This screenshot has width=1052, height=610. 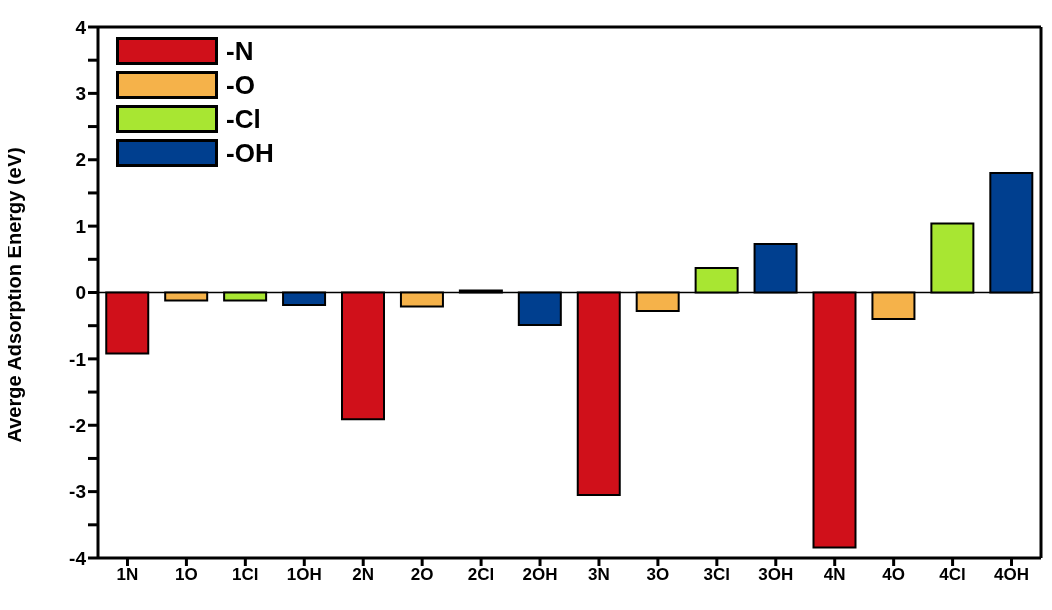 I want to click on x-tick-label: 4Cl, so click(x=952, y=575).